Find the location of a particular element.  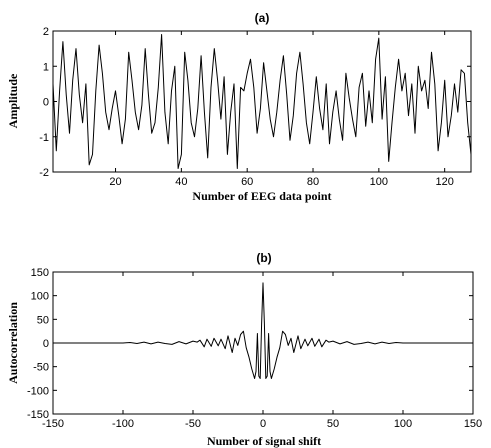

panel-a-xtick-label: 20 is located at coordinates (115, 182).